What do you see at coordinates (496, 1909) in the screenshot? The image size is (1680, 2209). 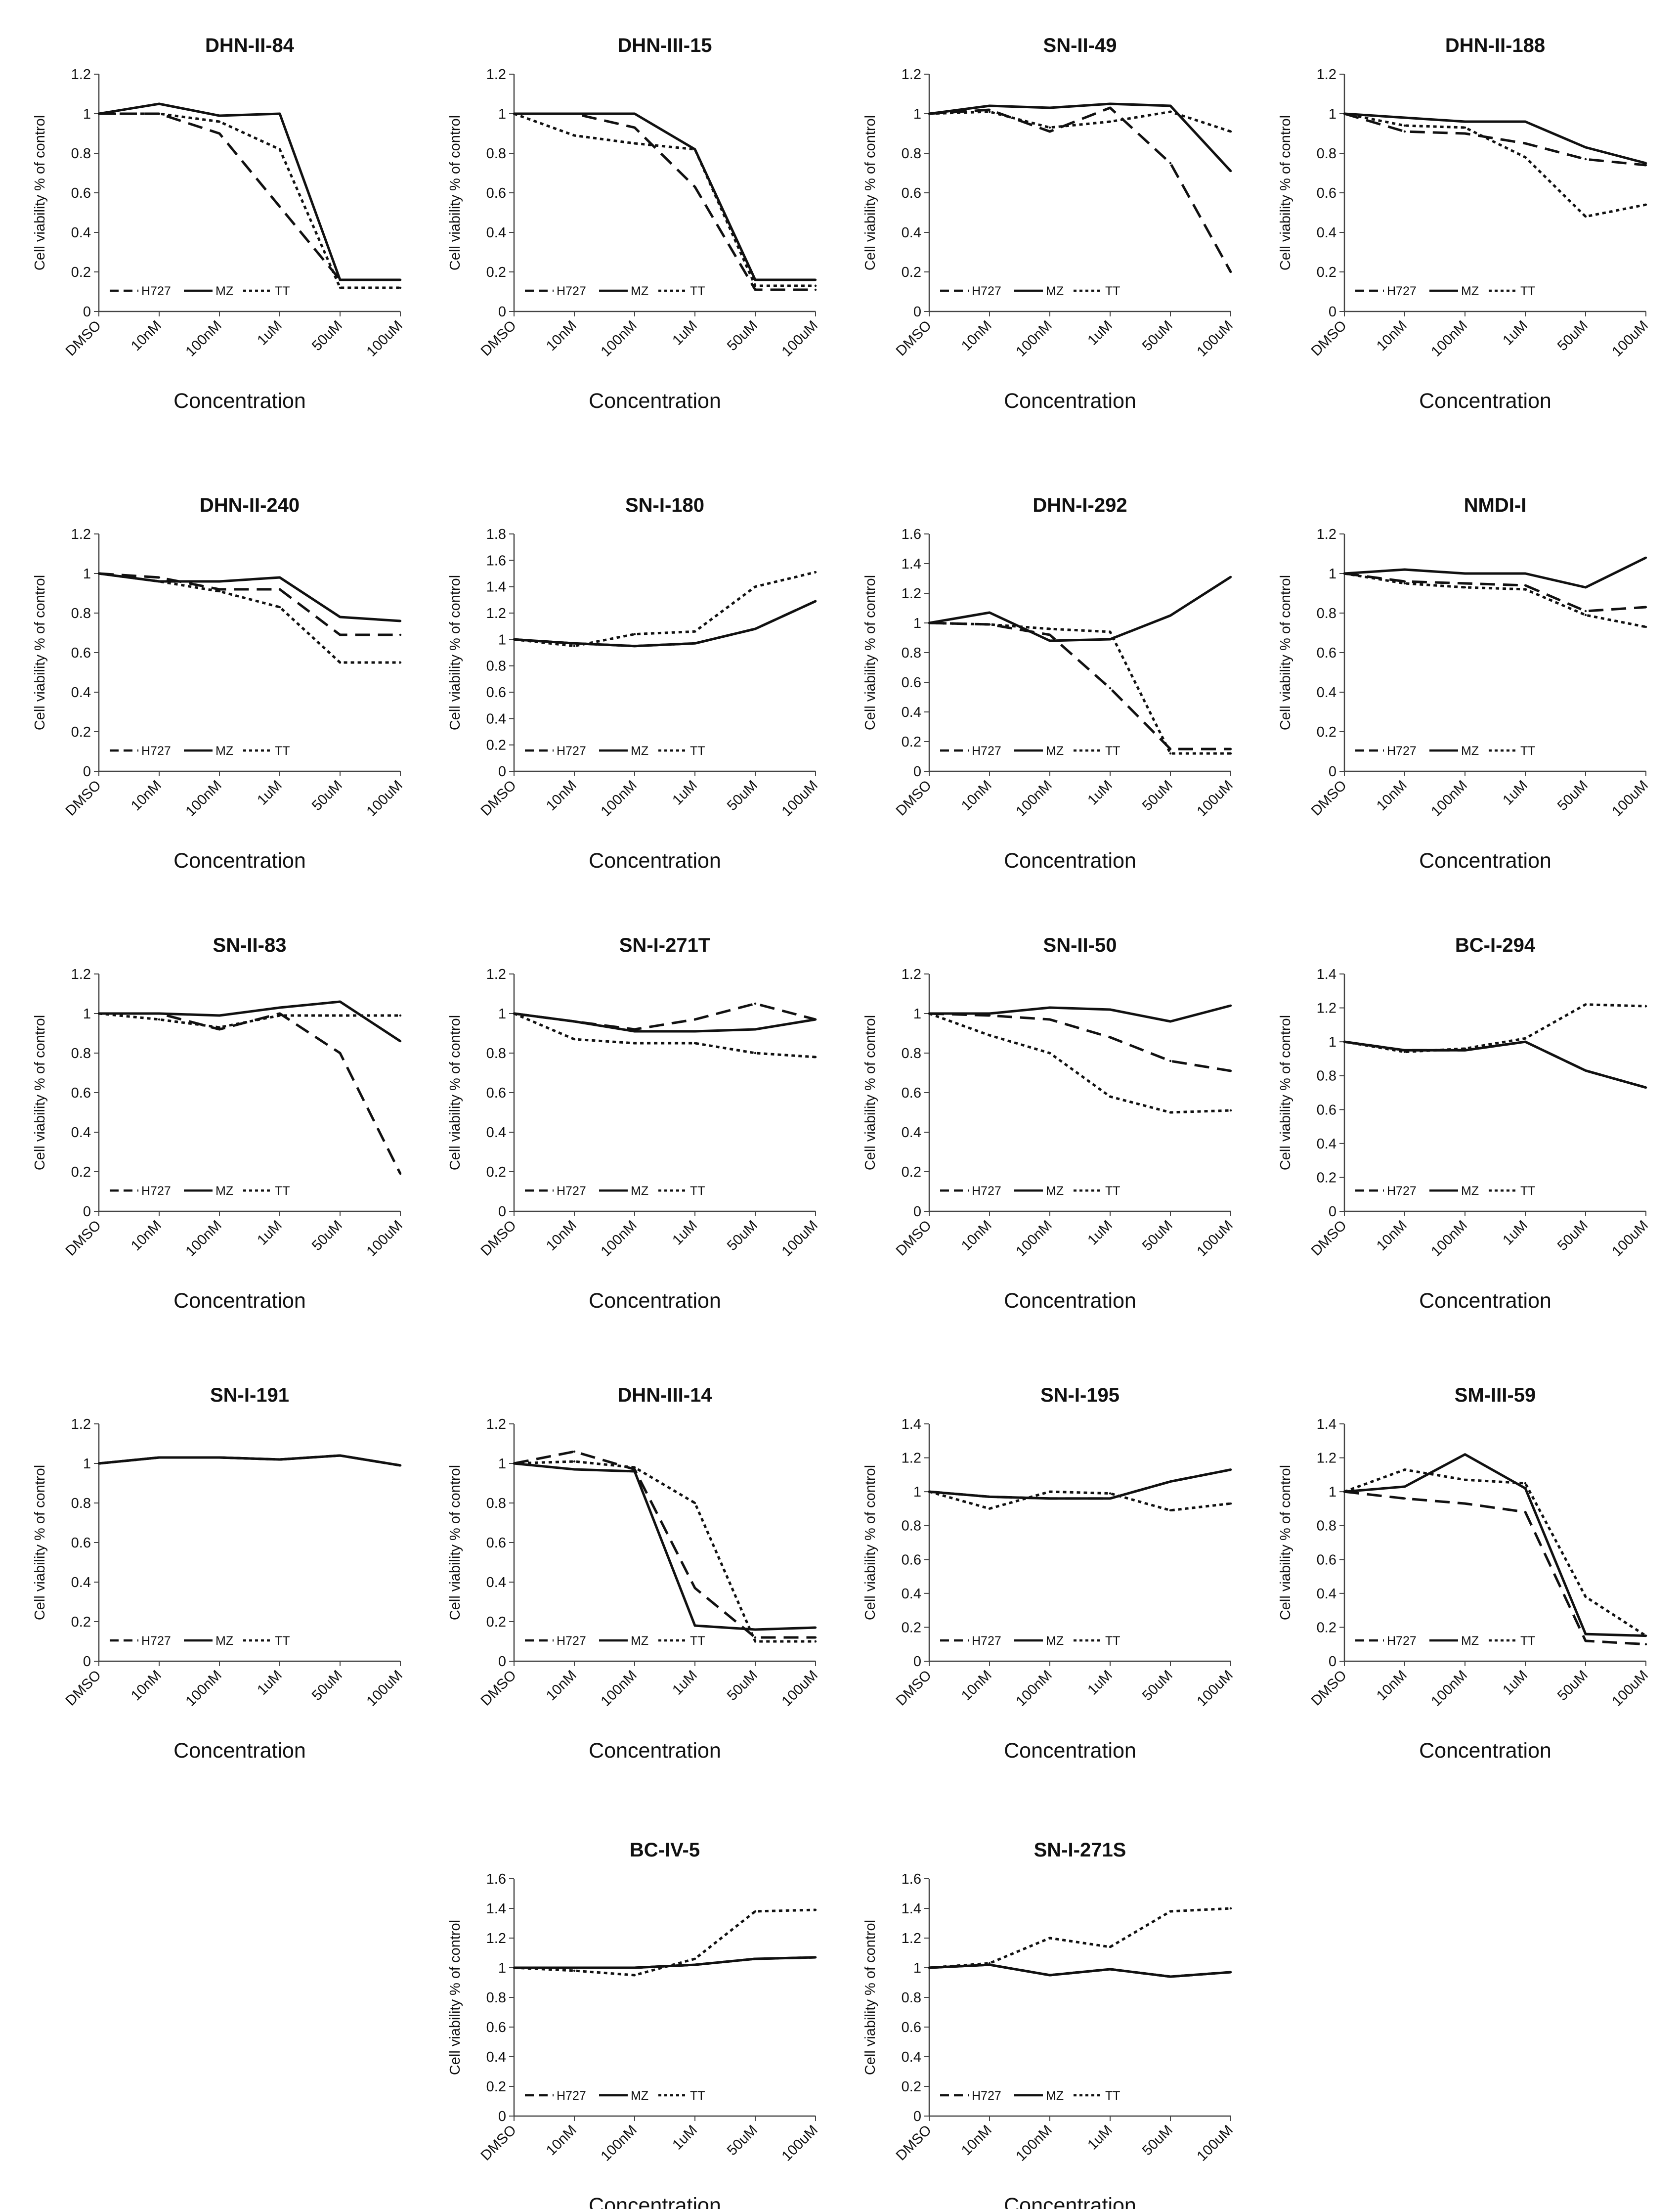 I see `y-tick-label: 1.4` at bounding box center [496, 1909].